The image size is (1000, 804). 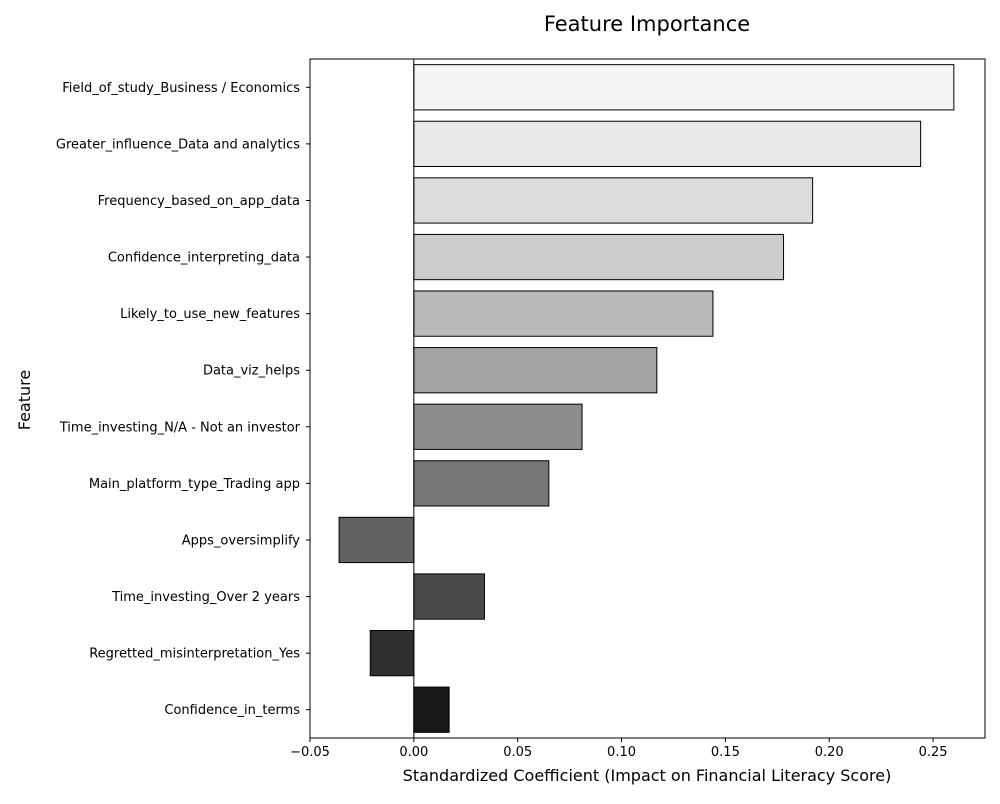 I want to click on y-axis-label: Feature, so click(x=24, y=400).